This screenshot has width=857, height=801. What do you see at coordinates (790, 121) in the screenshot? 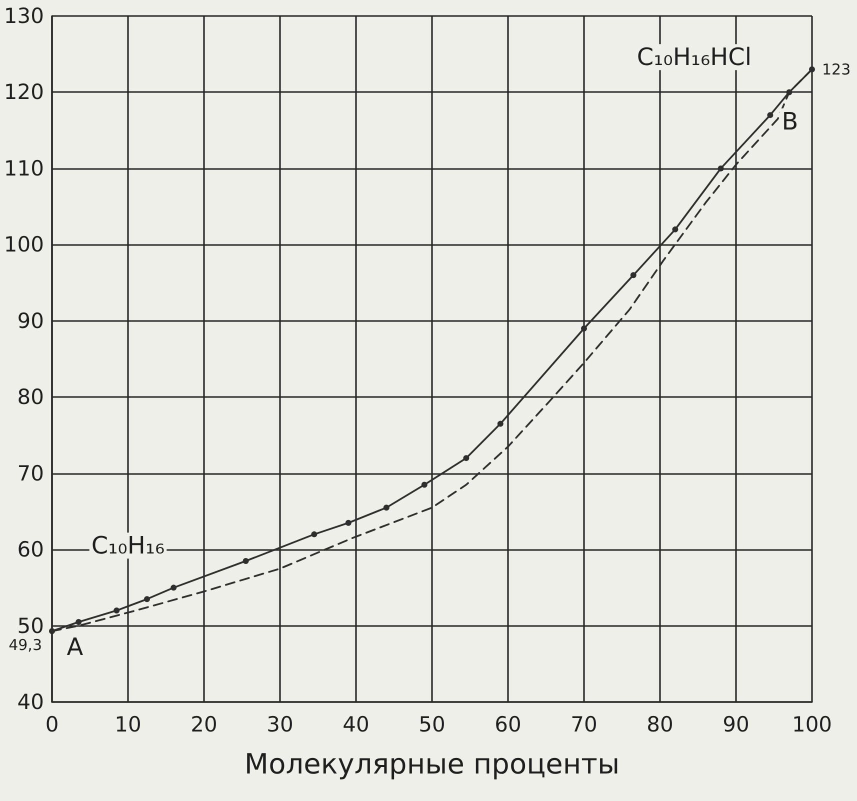
I see `annotation: B` at bounding box center [790, 121].